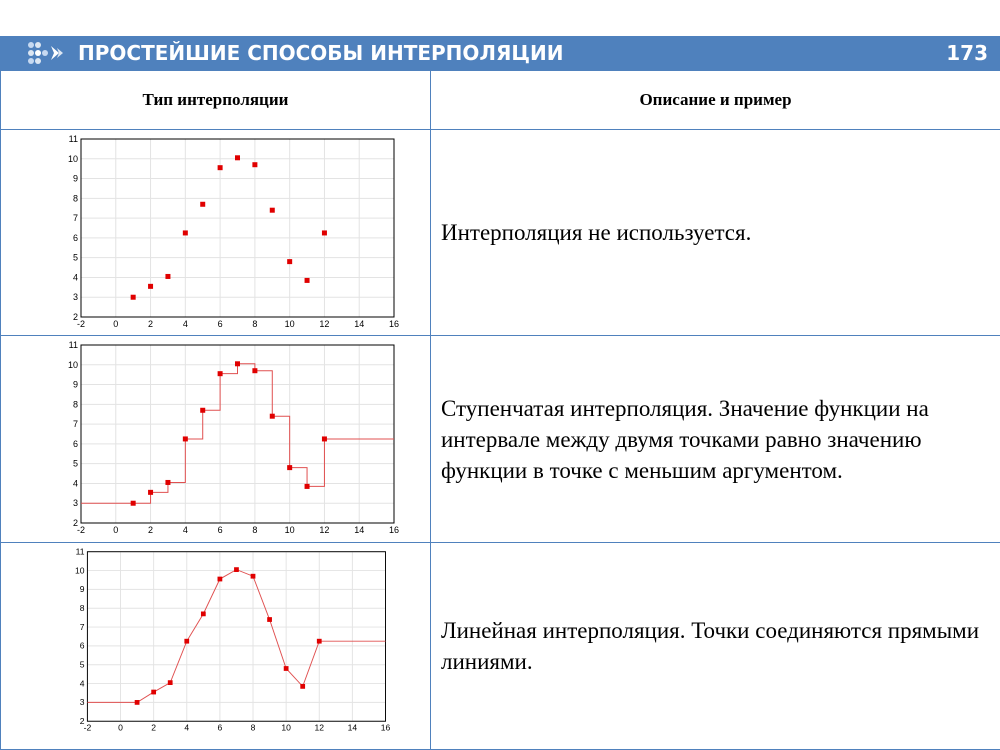 The width and height of the screenshot is (1000, 750). I want to click on dots-arrow-icon, so click(45, 53).